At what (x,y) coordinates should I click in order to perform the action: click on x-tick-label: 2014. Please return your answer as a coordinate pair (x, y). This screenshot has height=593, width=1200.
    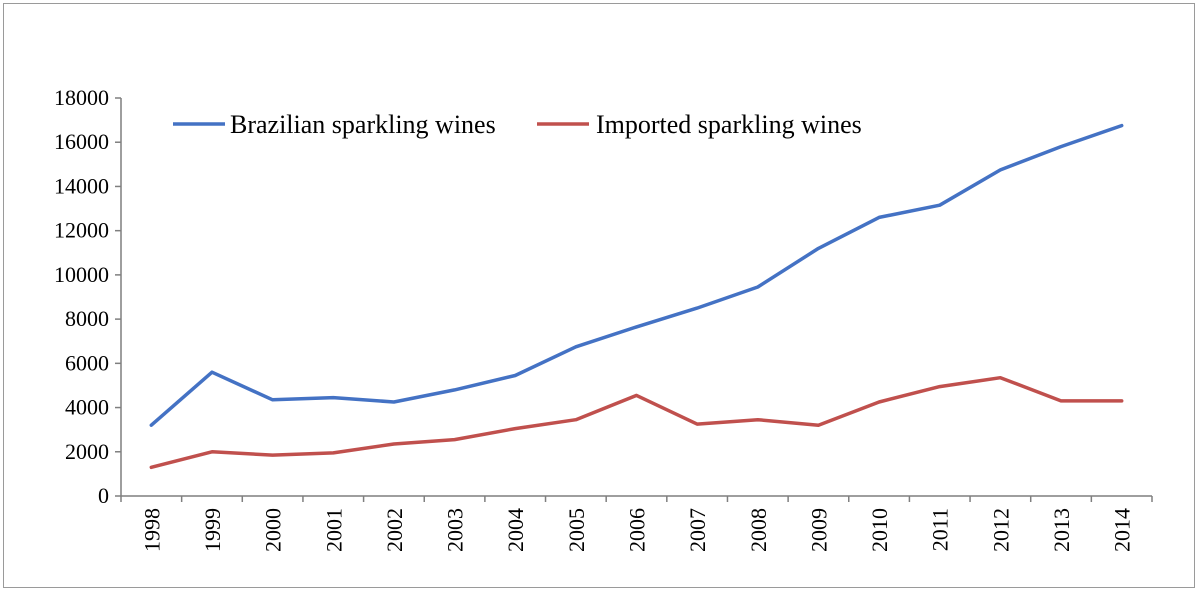
    Looking at the image, I should click on (1122, 530).